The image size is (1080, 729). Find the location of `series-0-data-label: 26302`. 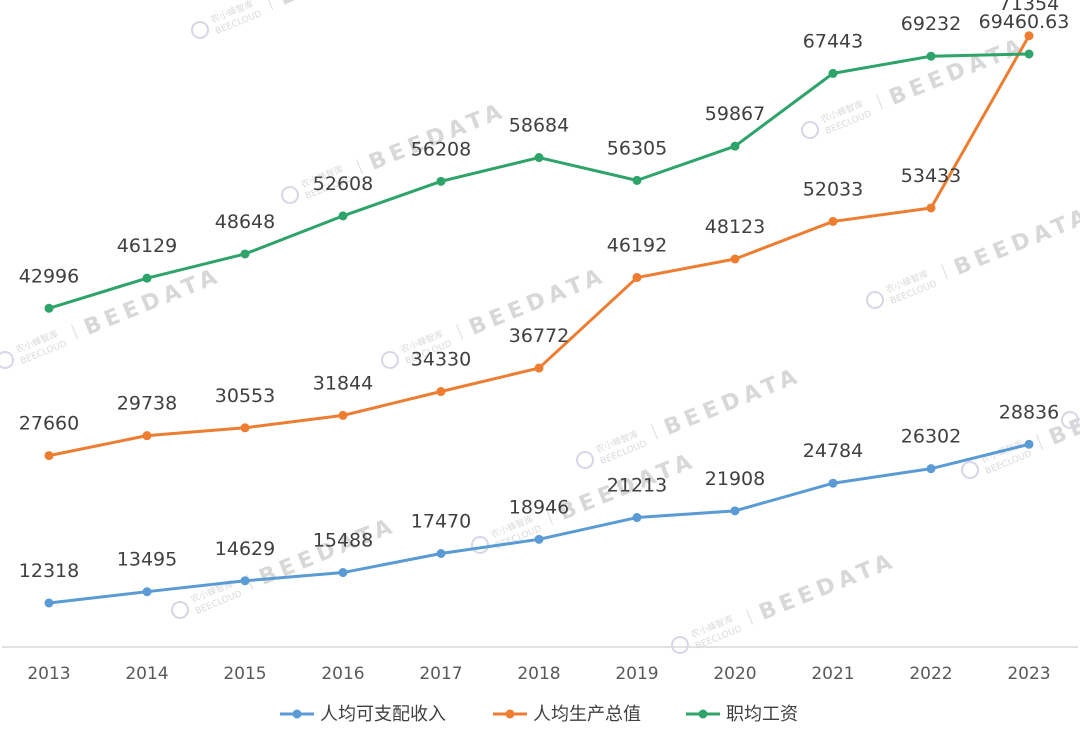

series-0-data-label: 26302 is located at coordinates (931, 437).